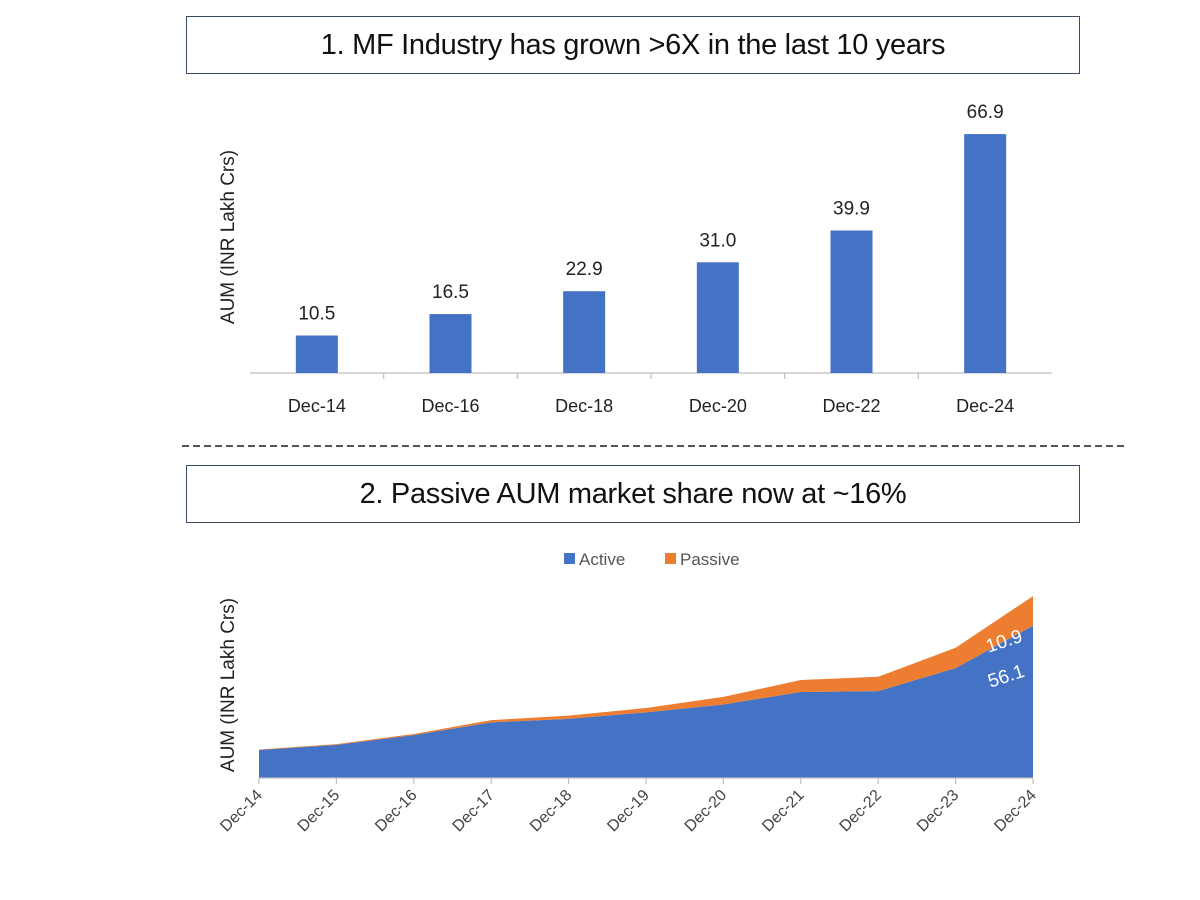 This screenshot has height=900, width=1200. What do you see at coordinates (646, 701) in the screenshot?
I see `area-active` at bounding box center [646, 701].